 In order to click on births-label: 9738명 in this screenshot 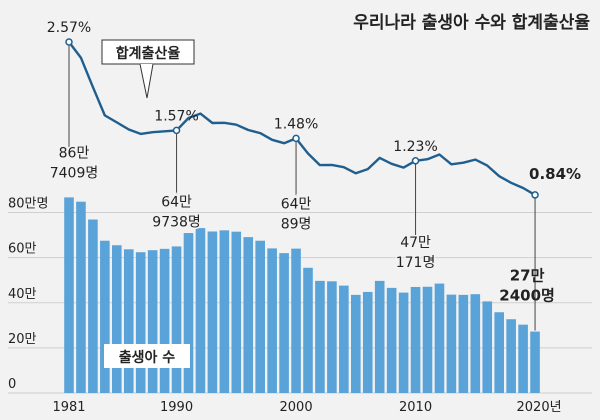, I will do `click(176, 222)`.